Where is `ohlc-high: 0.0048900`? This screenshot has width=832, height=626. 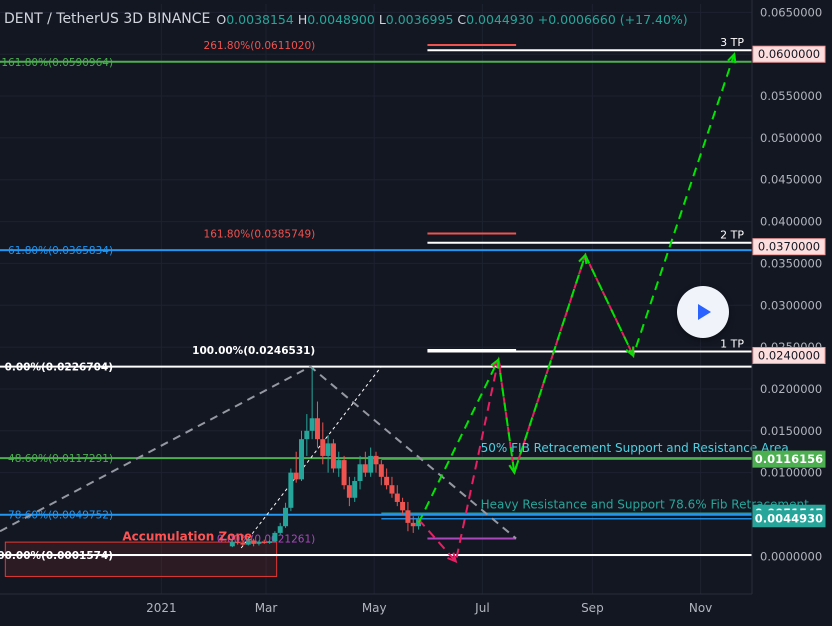
ohlc-high: 0.0048900 is located at coordinates (341, 19).